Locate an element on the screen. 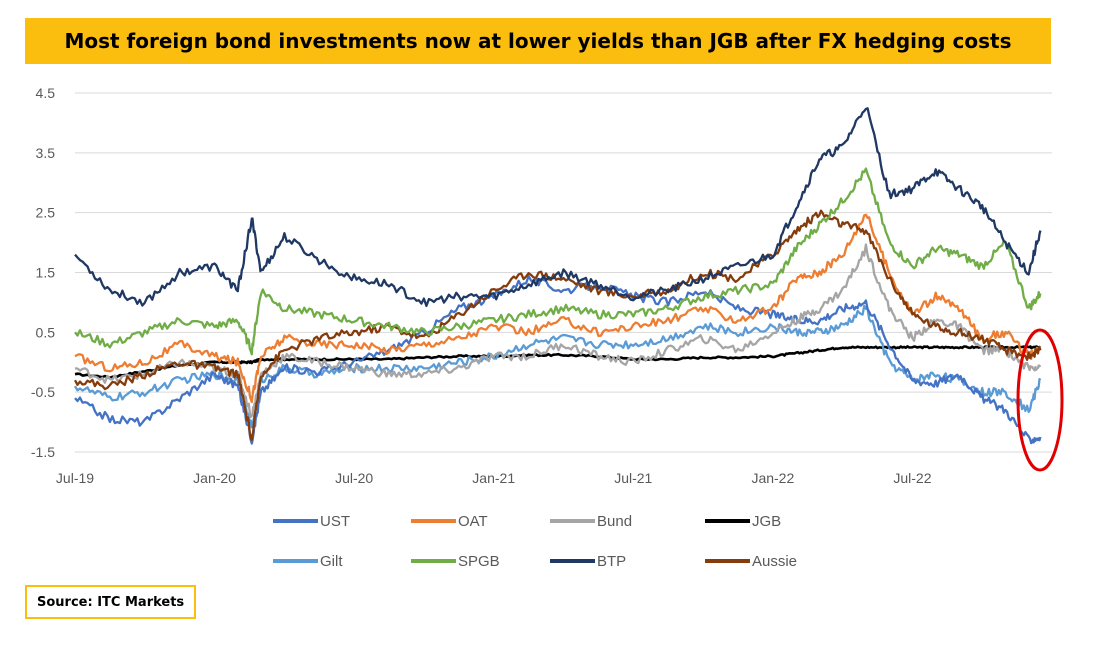 This screenshot has width=1109, height=656. legend-label: BTP is located at coordinates (611, 561).